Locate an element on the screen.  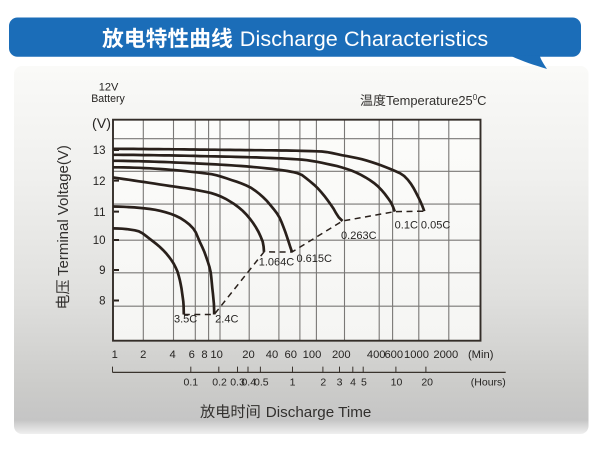
svg-text: Discharge Time is located at coordinates (319, 412).